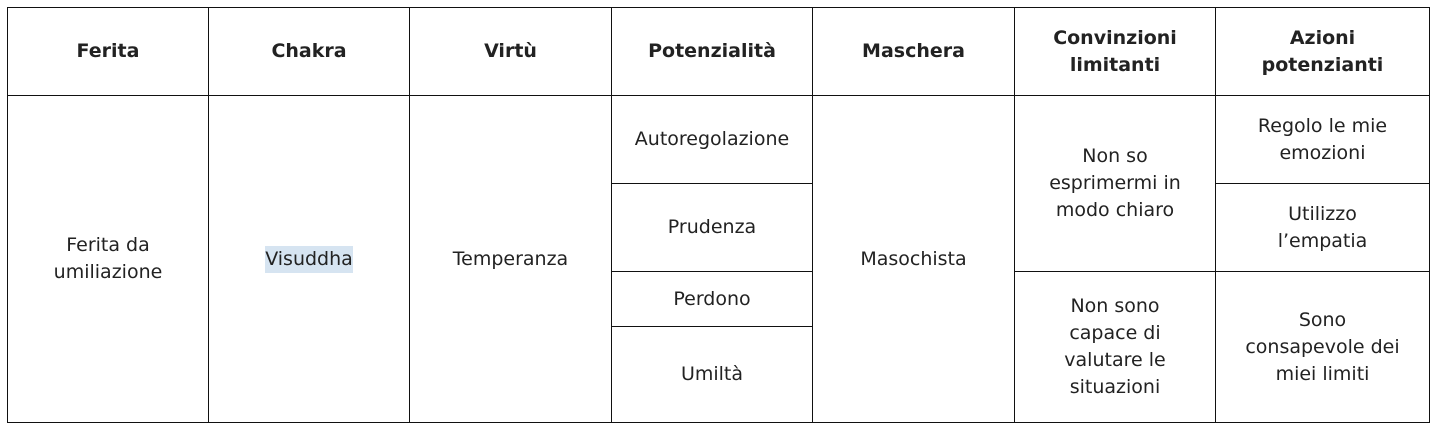 The width and height of the screenshot is (1437, 427). What do you see at coordinates (309, 51) in the screenshot?
I see `header-chakra: Chakra` at bounding box center [309, 51].